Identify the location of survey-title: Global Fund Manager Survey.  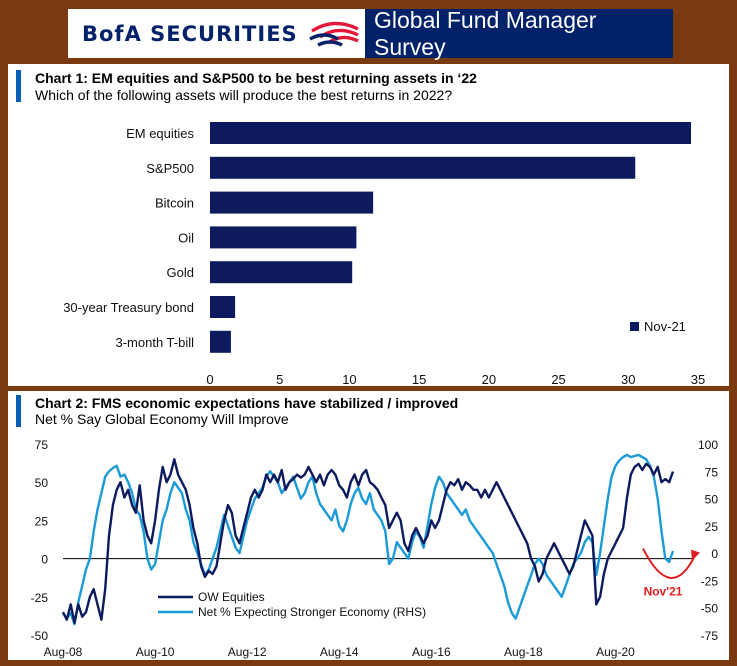
(519, 33).